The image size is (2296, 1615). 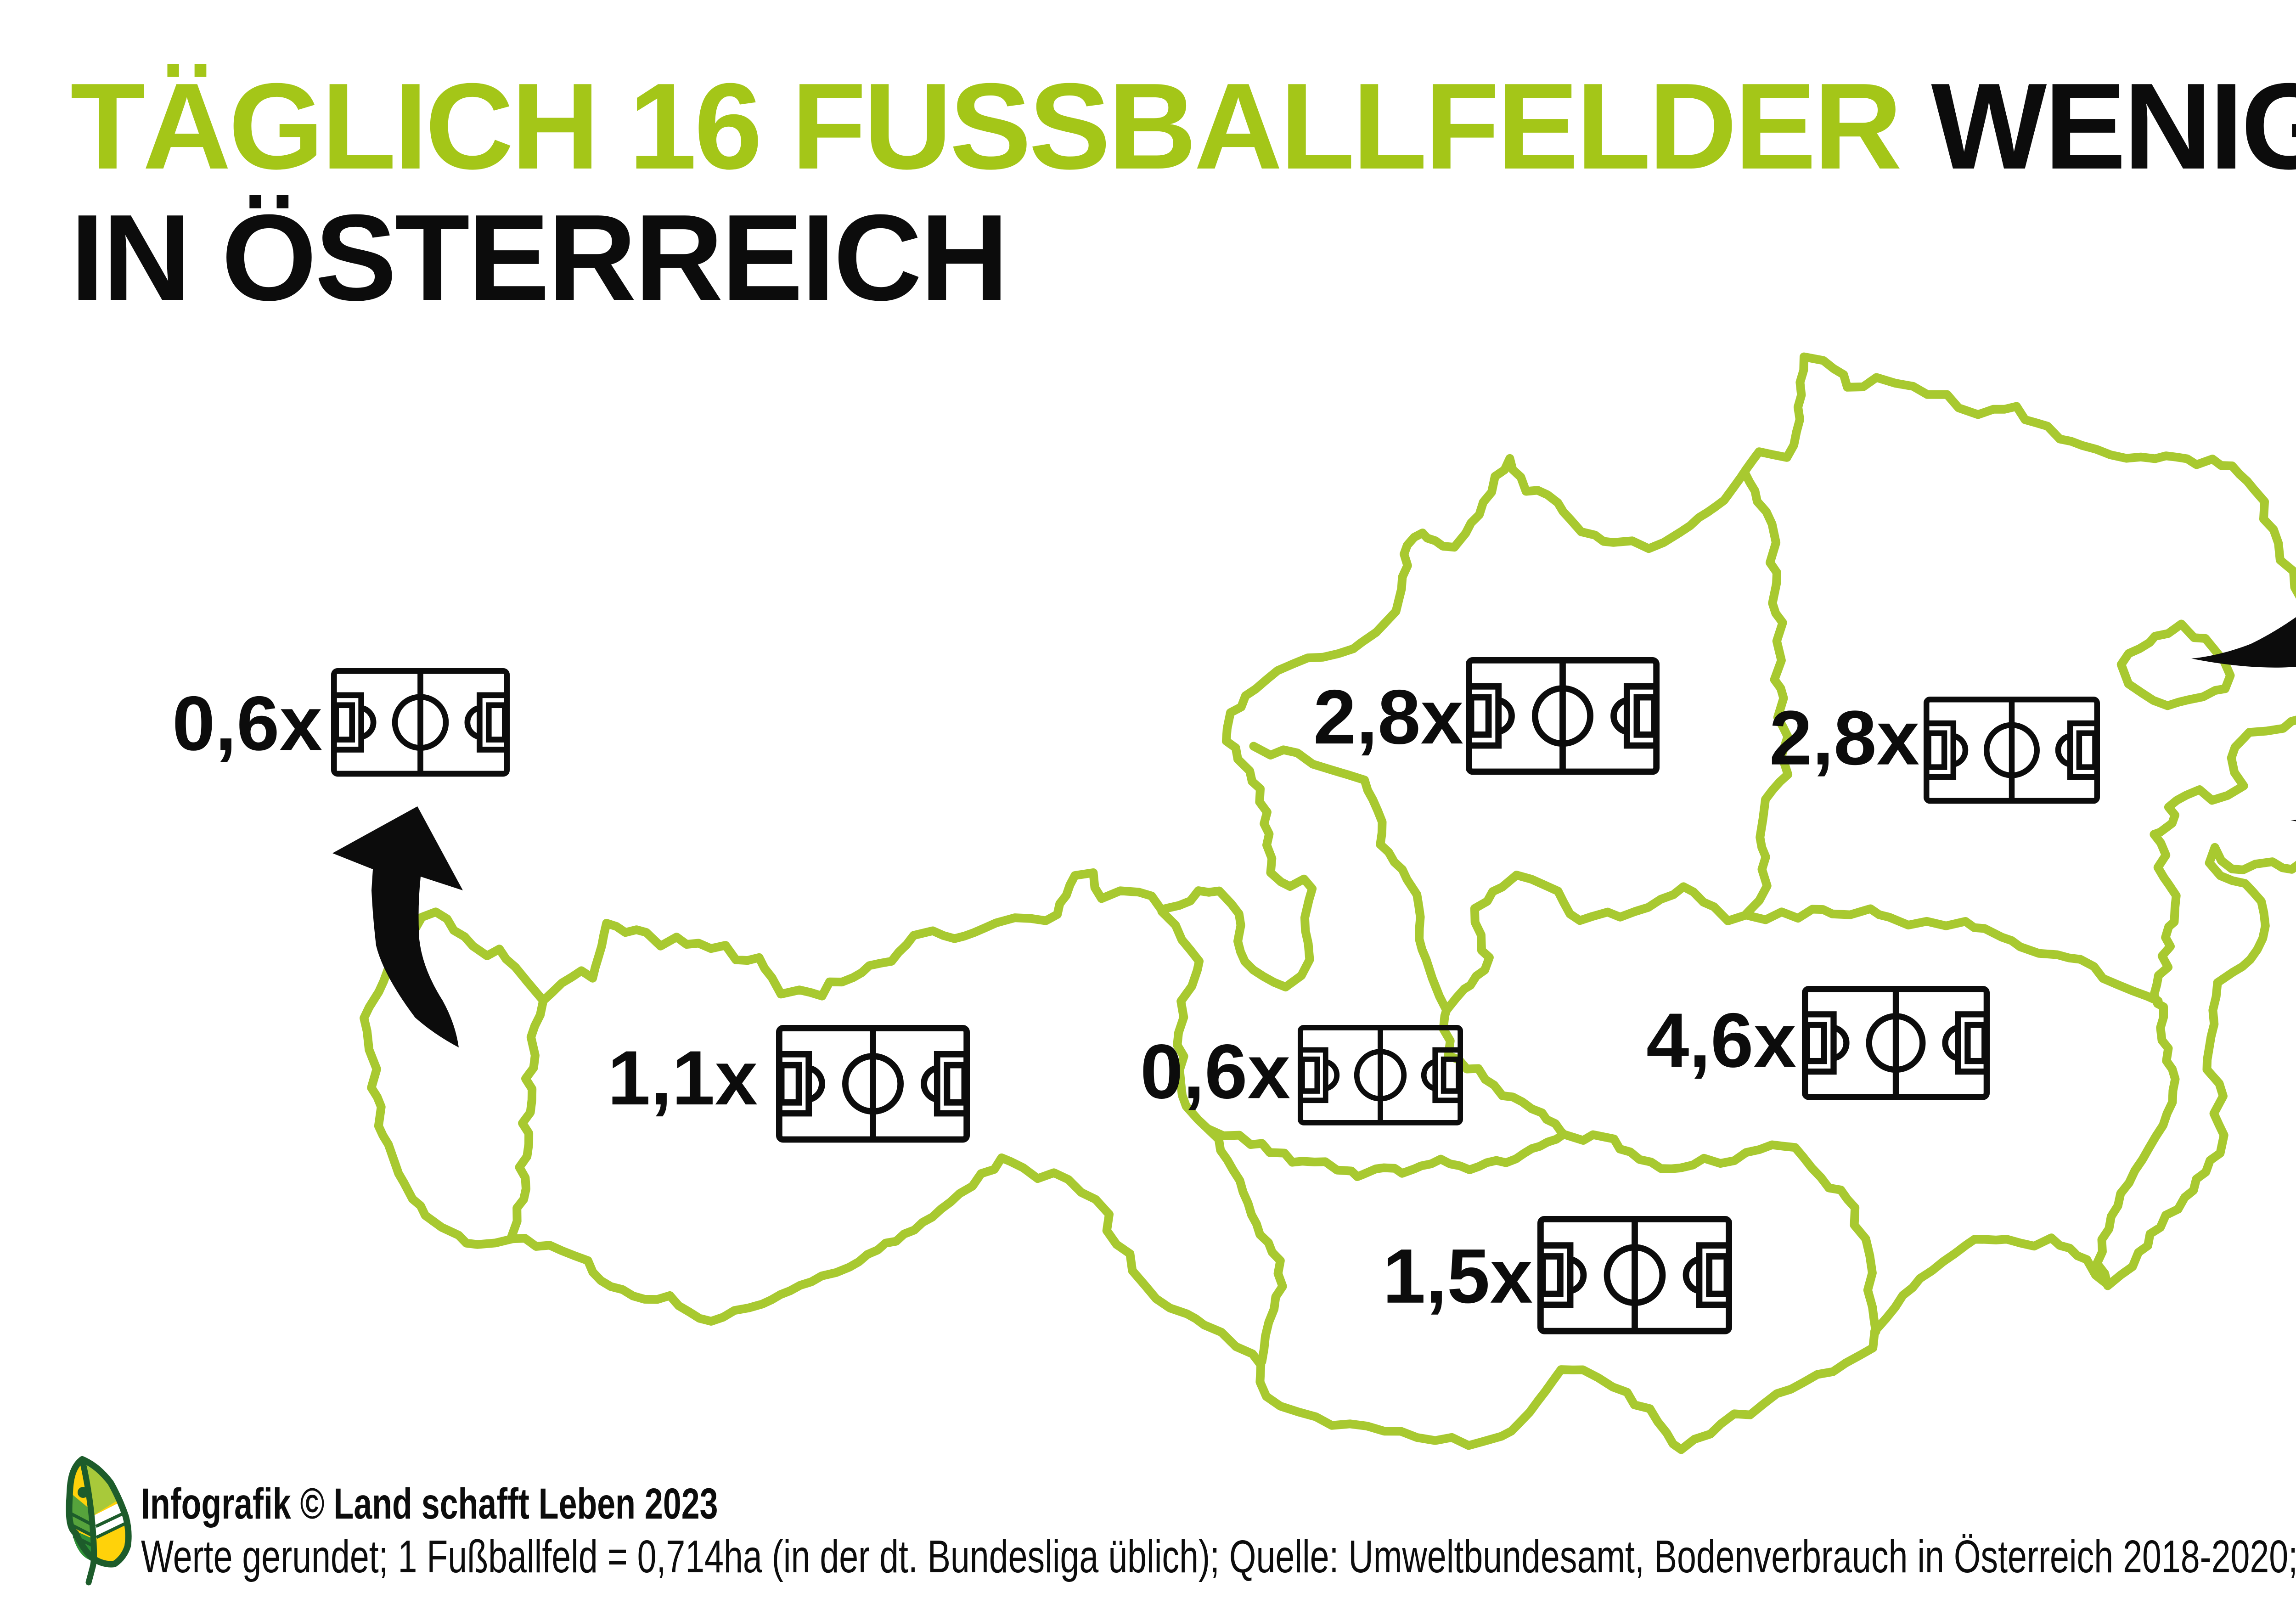 I want to click on svg-text: 1,1x, so click(x=683, y=1078).